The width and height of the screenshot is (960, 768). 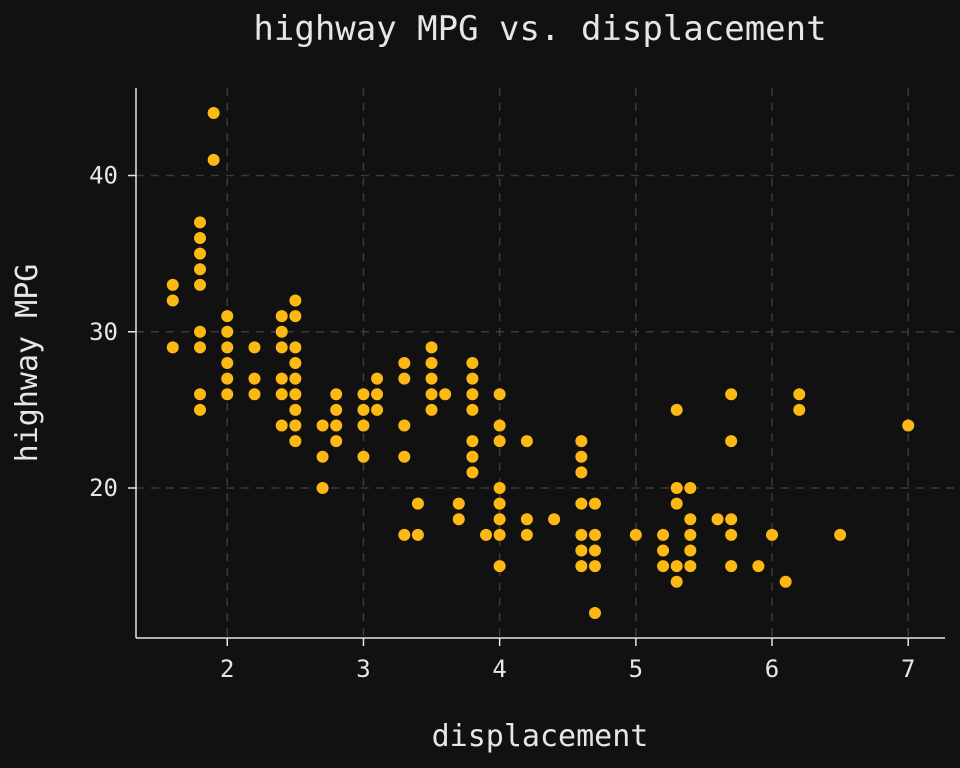 What do you see at coordinates (539, 29) in the screenshot?
I see `chart-title: highway MPG vs. displacement` at bounding box center [539, 29].